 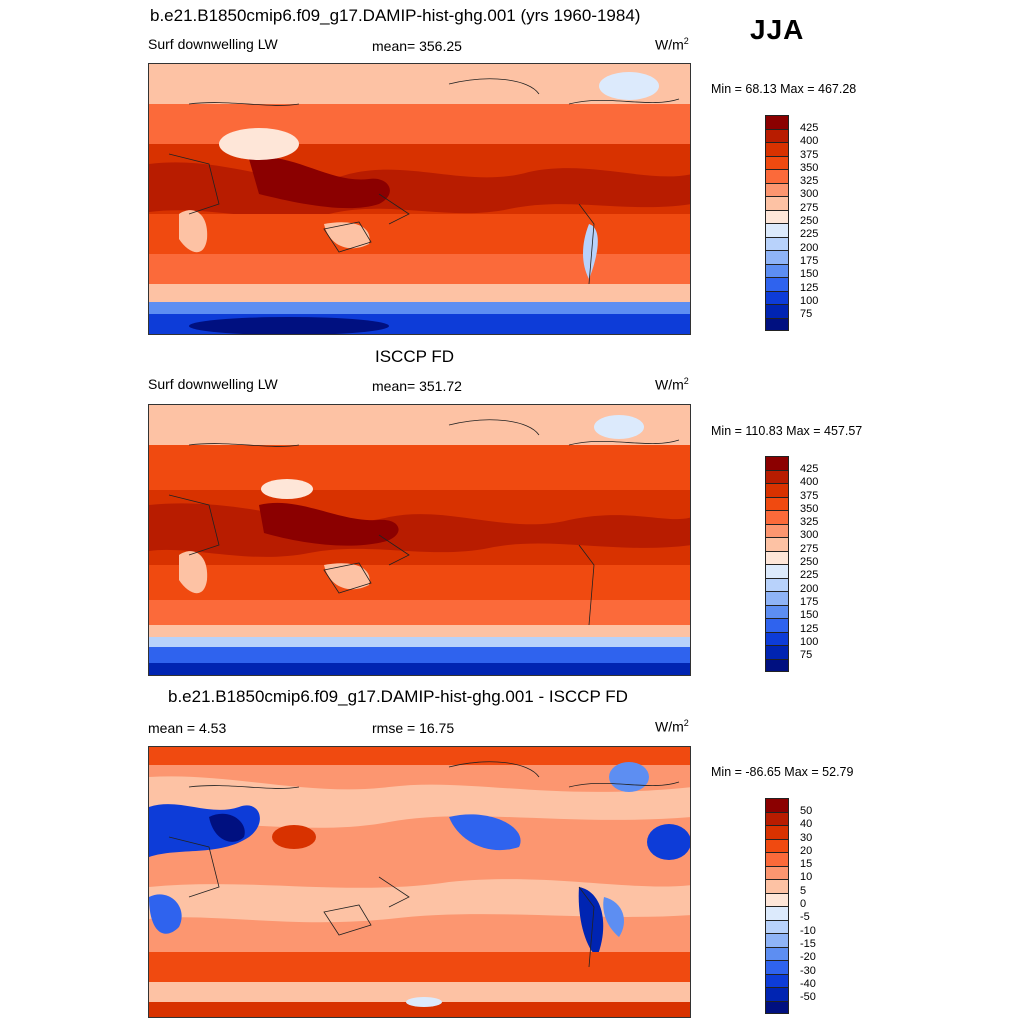 What do you see at coordinates (809, 234) in the screenshot?
I see `panel1-colorbar-tick: 225` at bounding box center [809, 234].